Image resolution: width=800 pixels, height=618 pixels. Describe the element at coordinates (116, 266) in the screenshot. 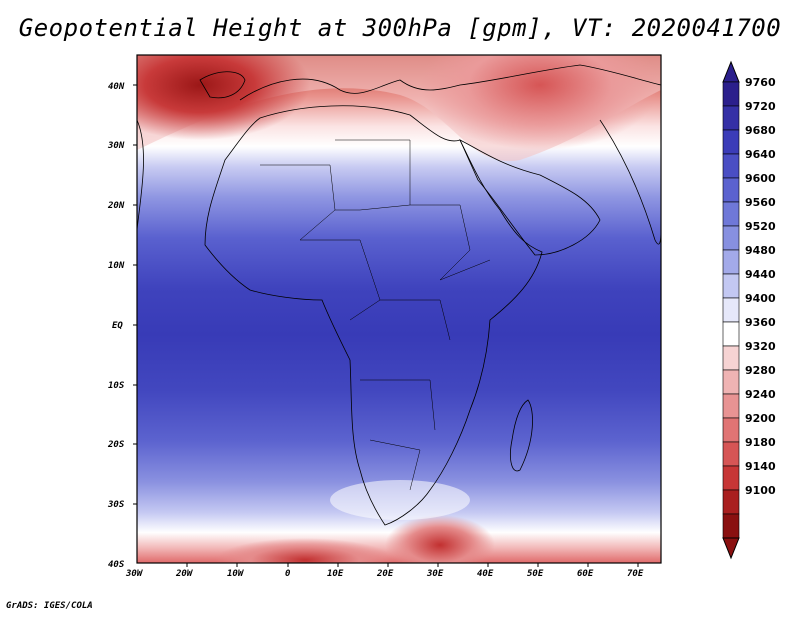

I see `lat-label: 10N` at that location.